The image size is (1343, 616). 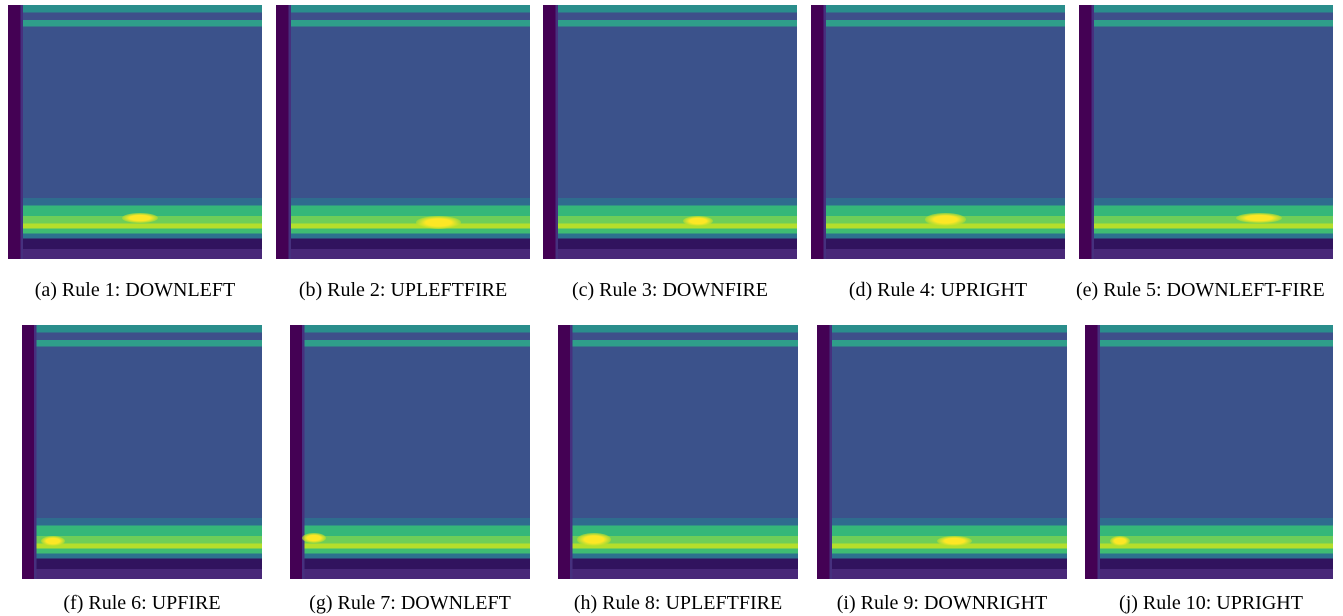 I want to click on caption: (h) Rule 8: UPLEFTFIRE, so click(x=678, y=603).